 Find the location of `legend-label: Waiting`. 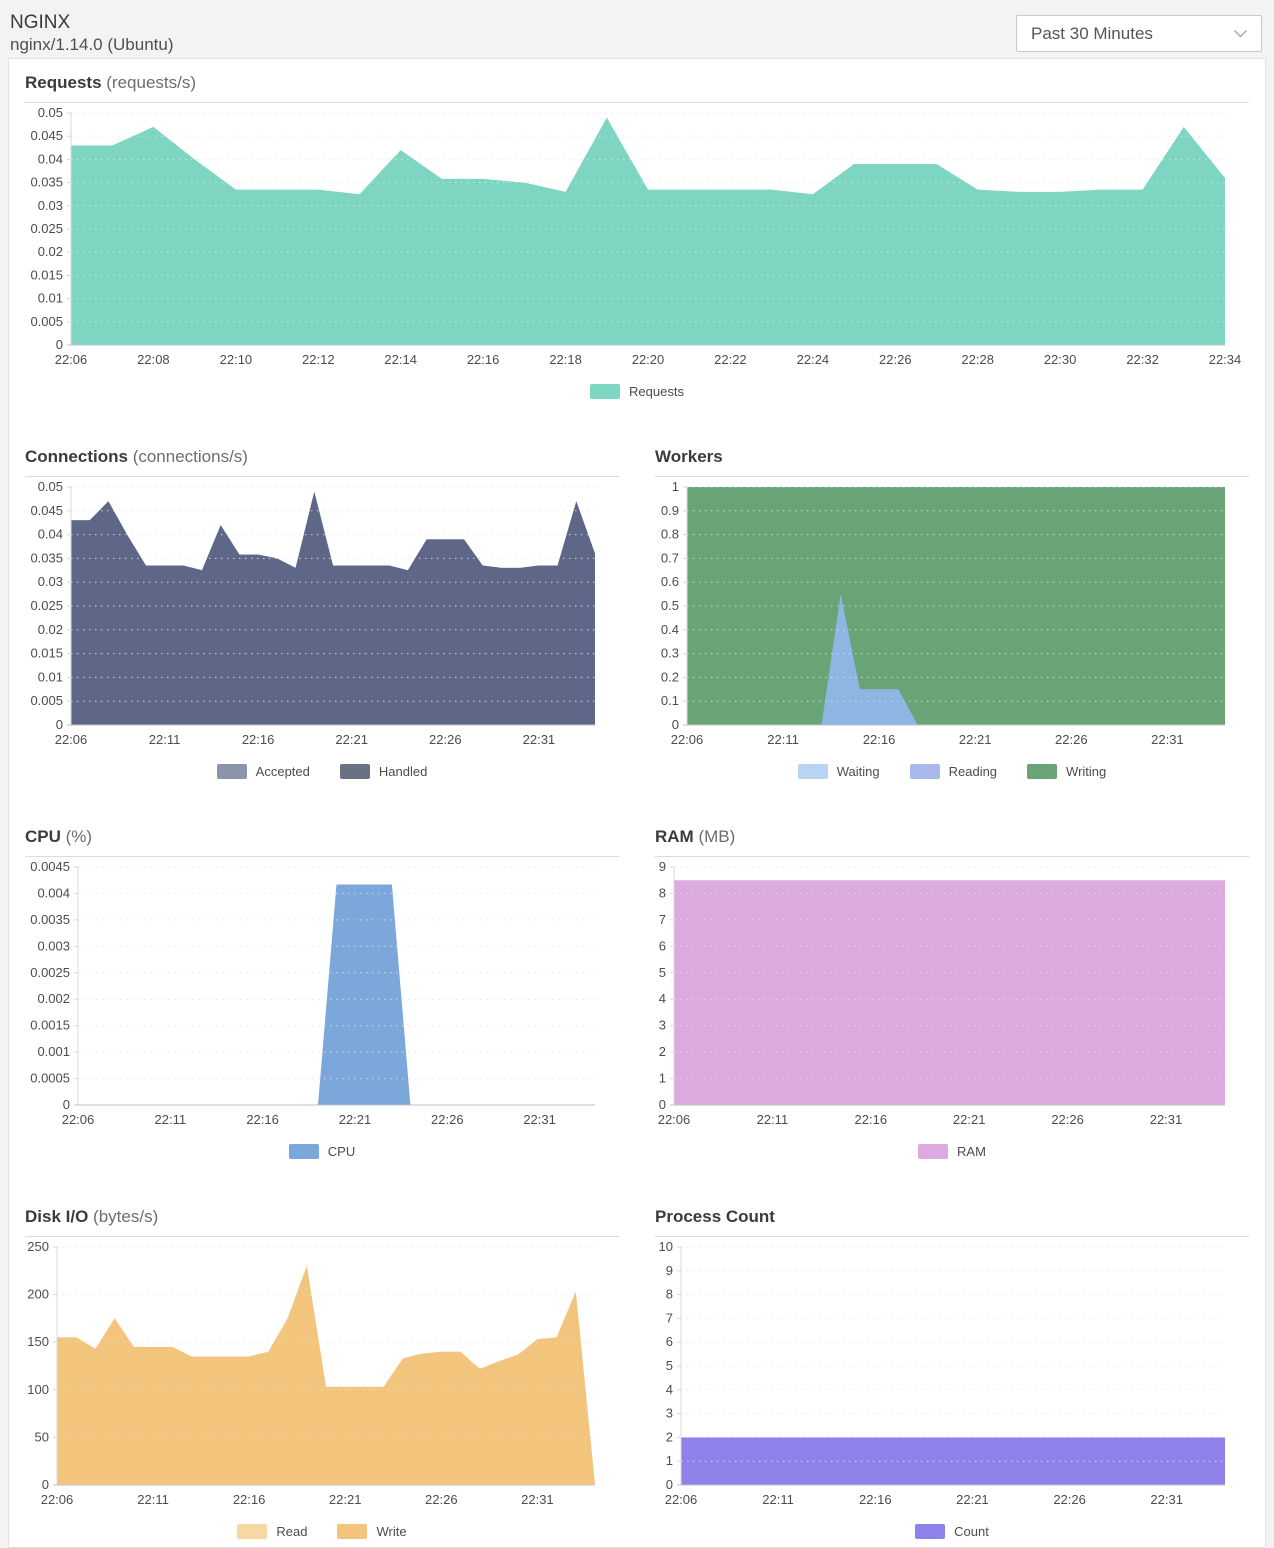

legend-label: Waiting is located at coordinates (858, 771).